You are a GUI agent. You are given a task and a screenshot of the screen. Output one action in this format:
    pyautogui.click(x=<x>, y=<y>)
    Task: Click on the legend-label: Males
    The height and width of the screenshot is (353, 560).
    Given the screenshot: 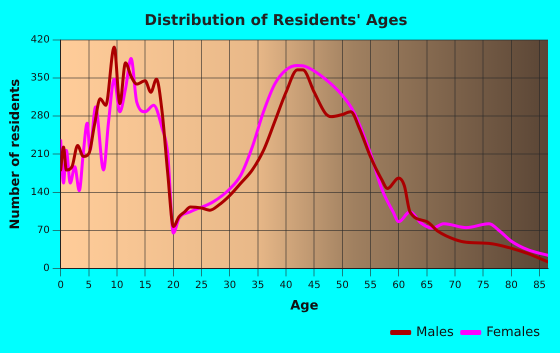 What is the action you would take?
    pyautogui.click(x=435, y=332)
    